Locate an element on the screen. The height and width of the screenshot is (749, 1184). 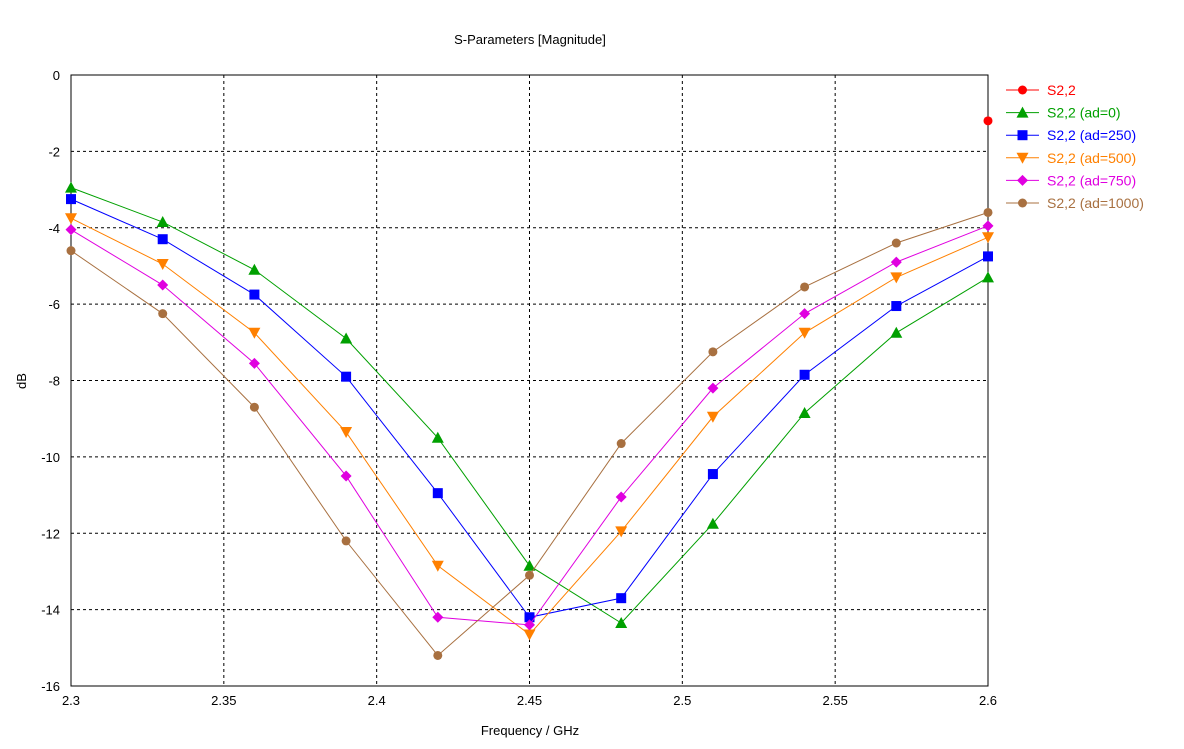
legend-item: S2,2 (ad=1000) is located at coordinates (1075, 203).